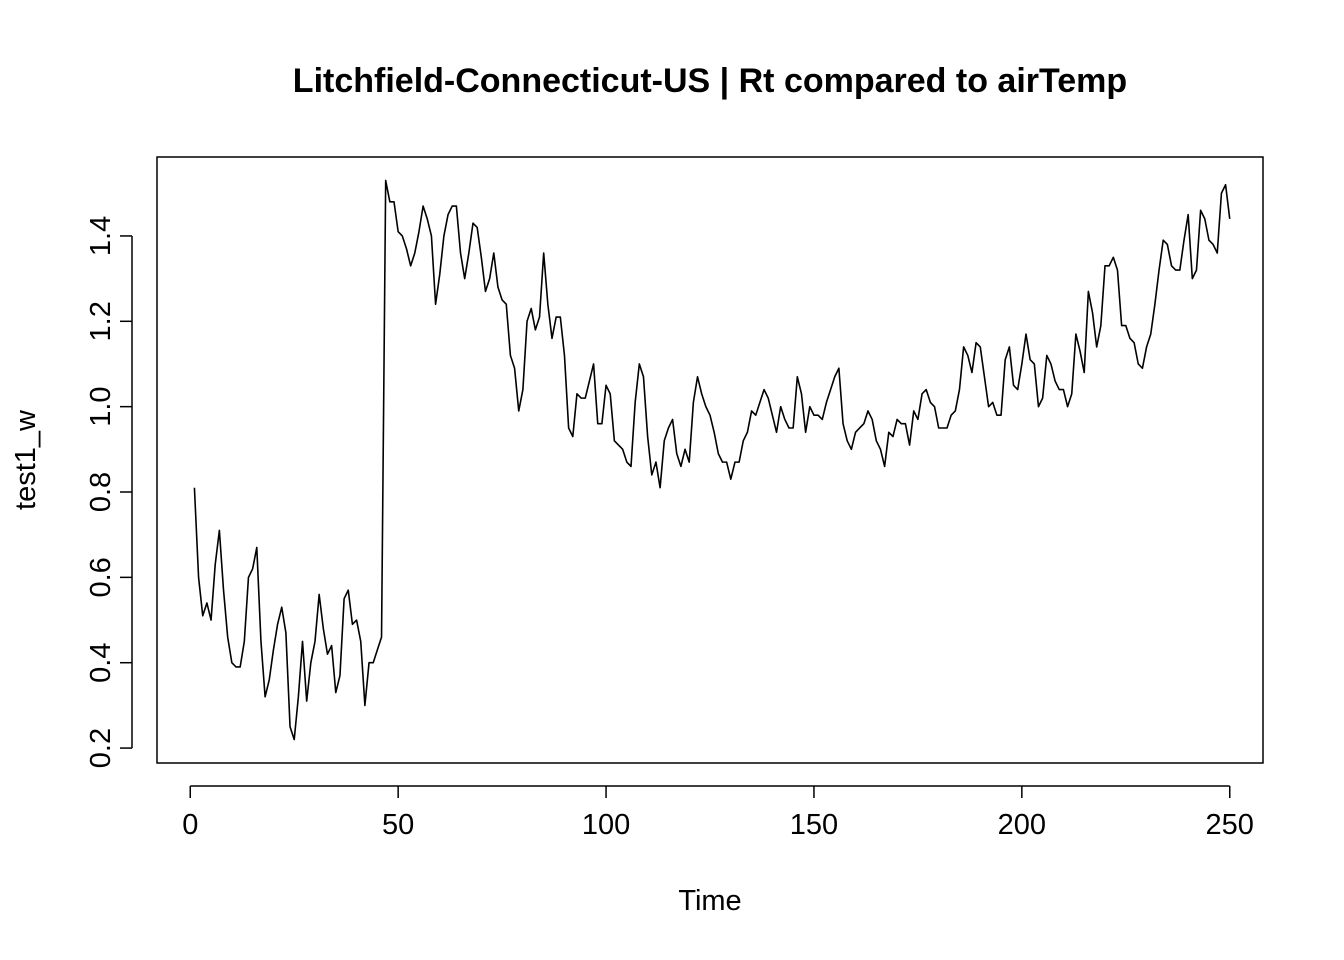  Describe the element at coordinates (101, 406) in the screenshot. I see `y-tick-label: 1.0` at that location.